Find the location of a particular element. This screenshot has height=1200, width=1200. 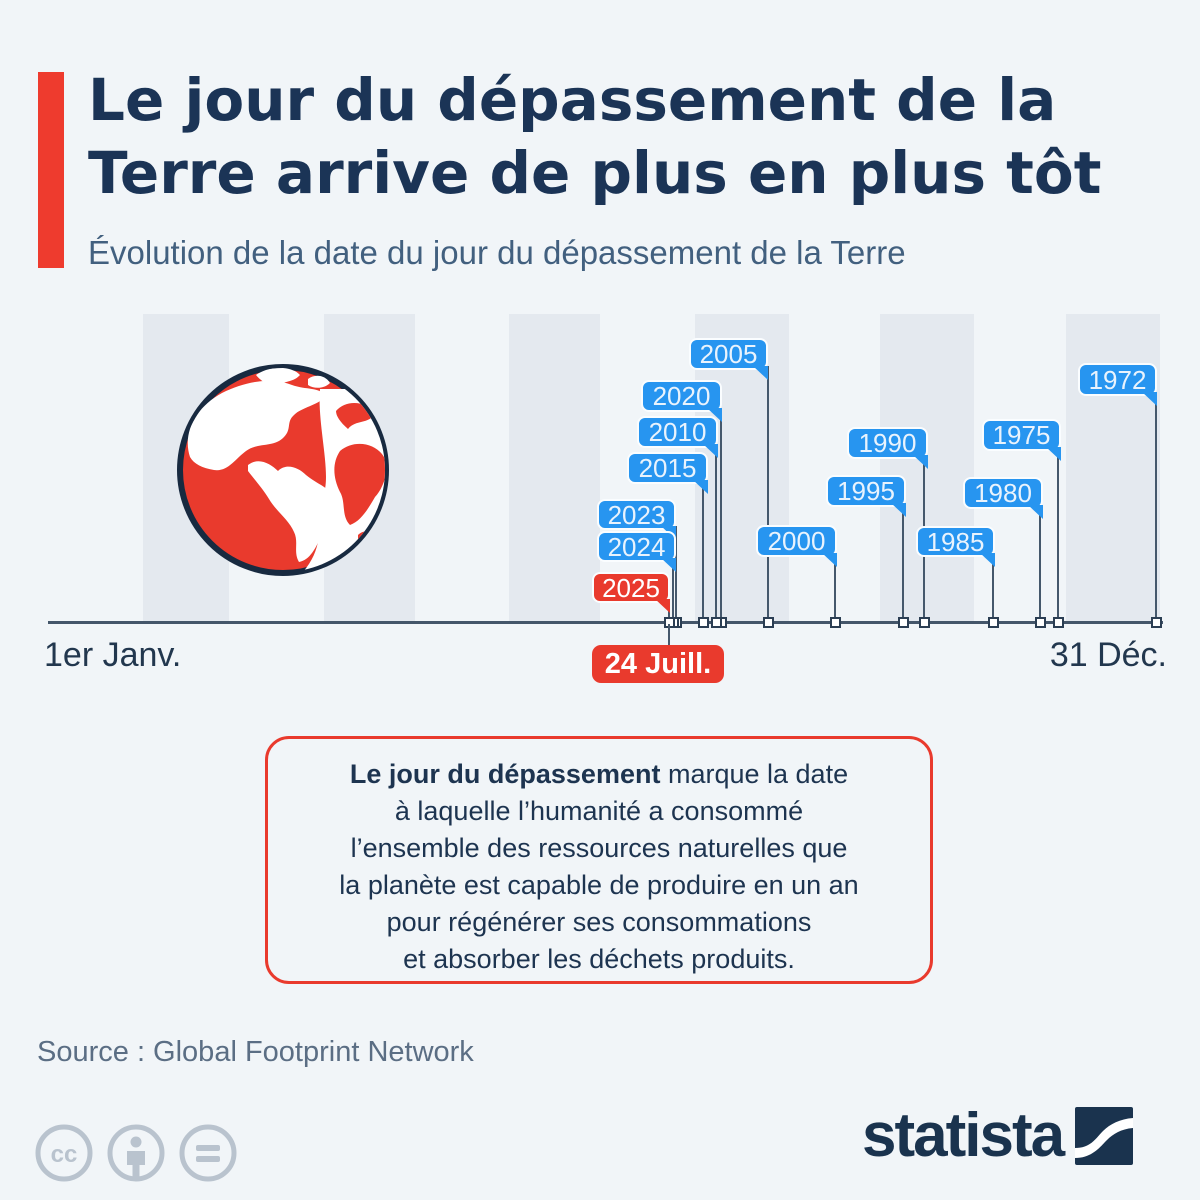

year-label-2010: 2010 is located at coordinates (677, 437).